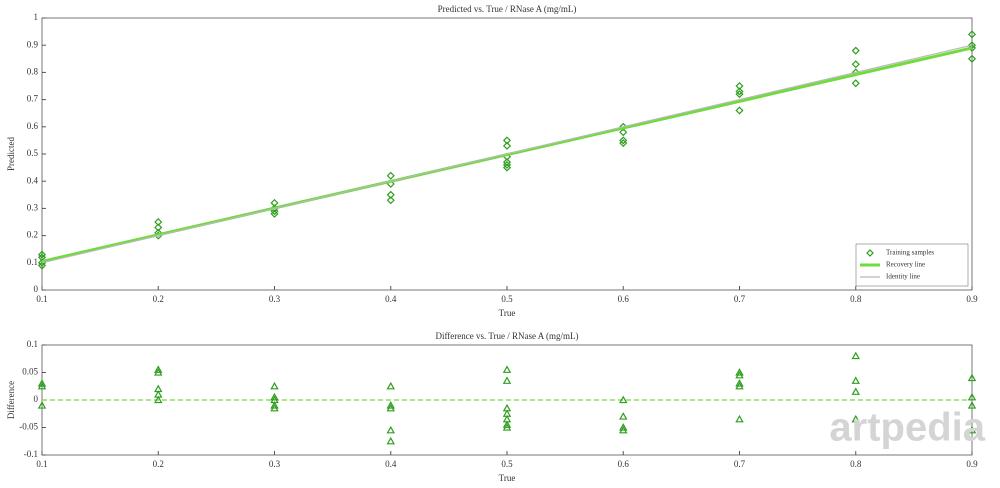  Describe the element at coordinates (903, 277) in the screenshot. I see `legend-label: Identity line` at that location.